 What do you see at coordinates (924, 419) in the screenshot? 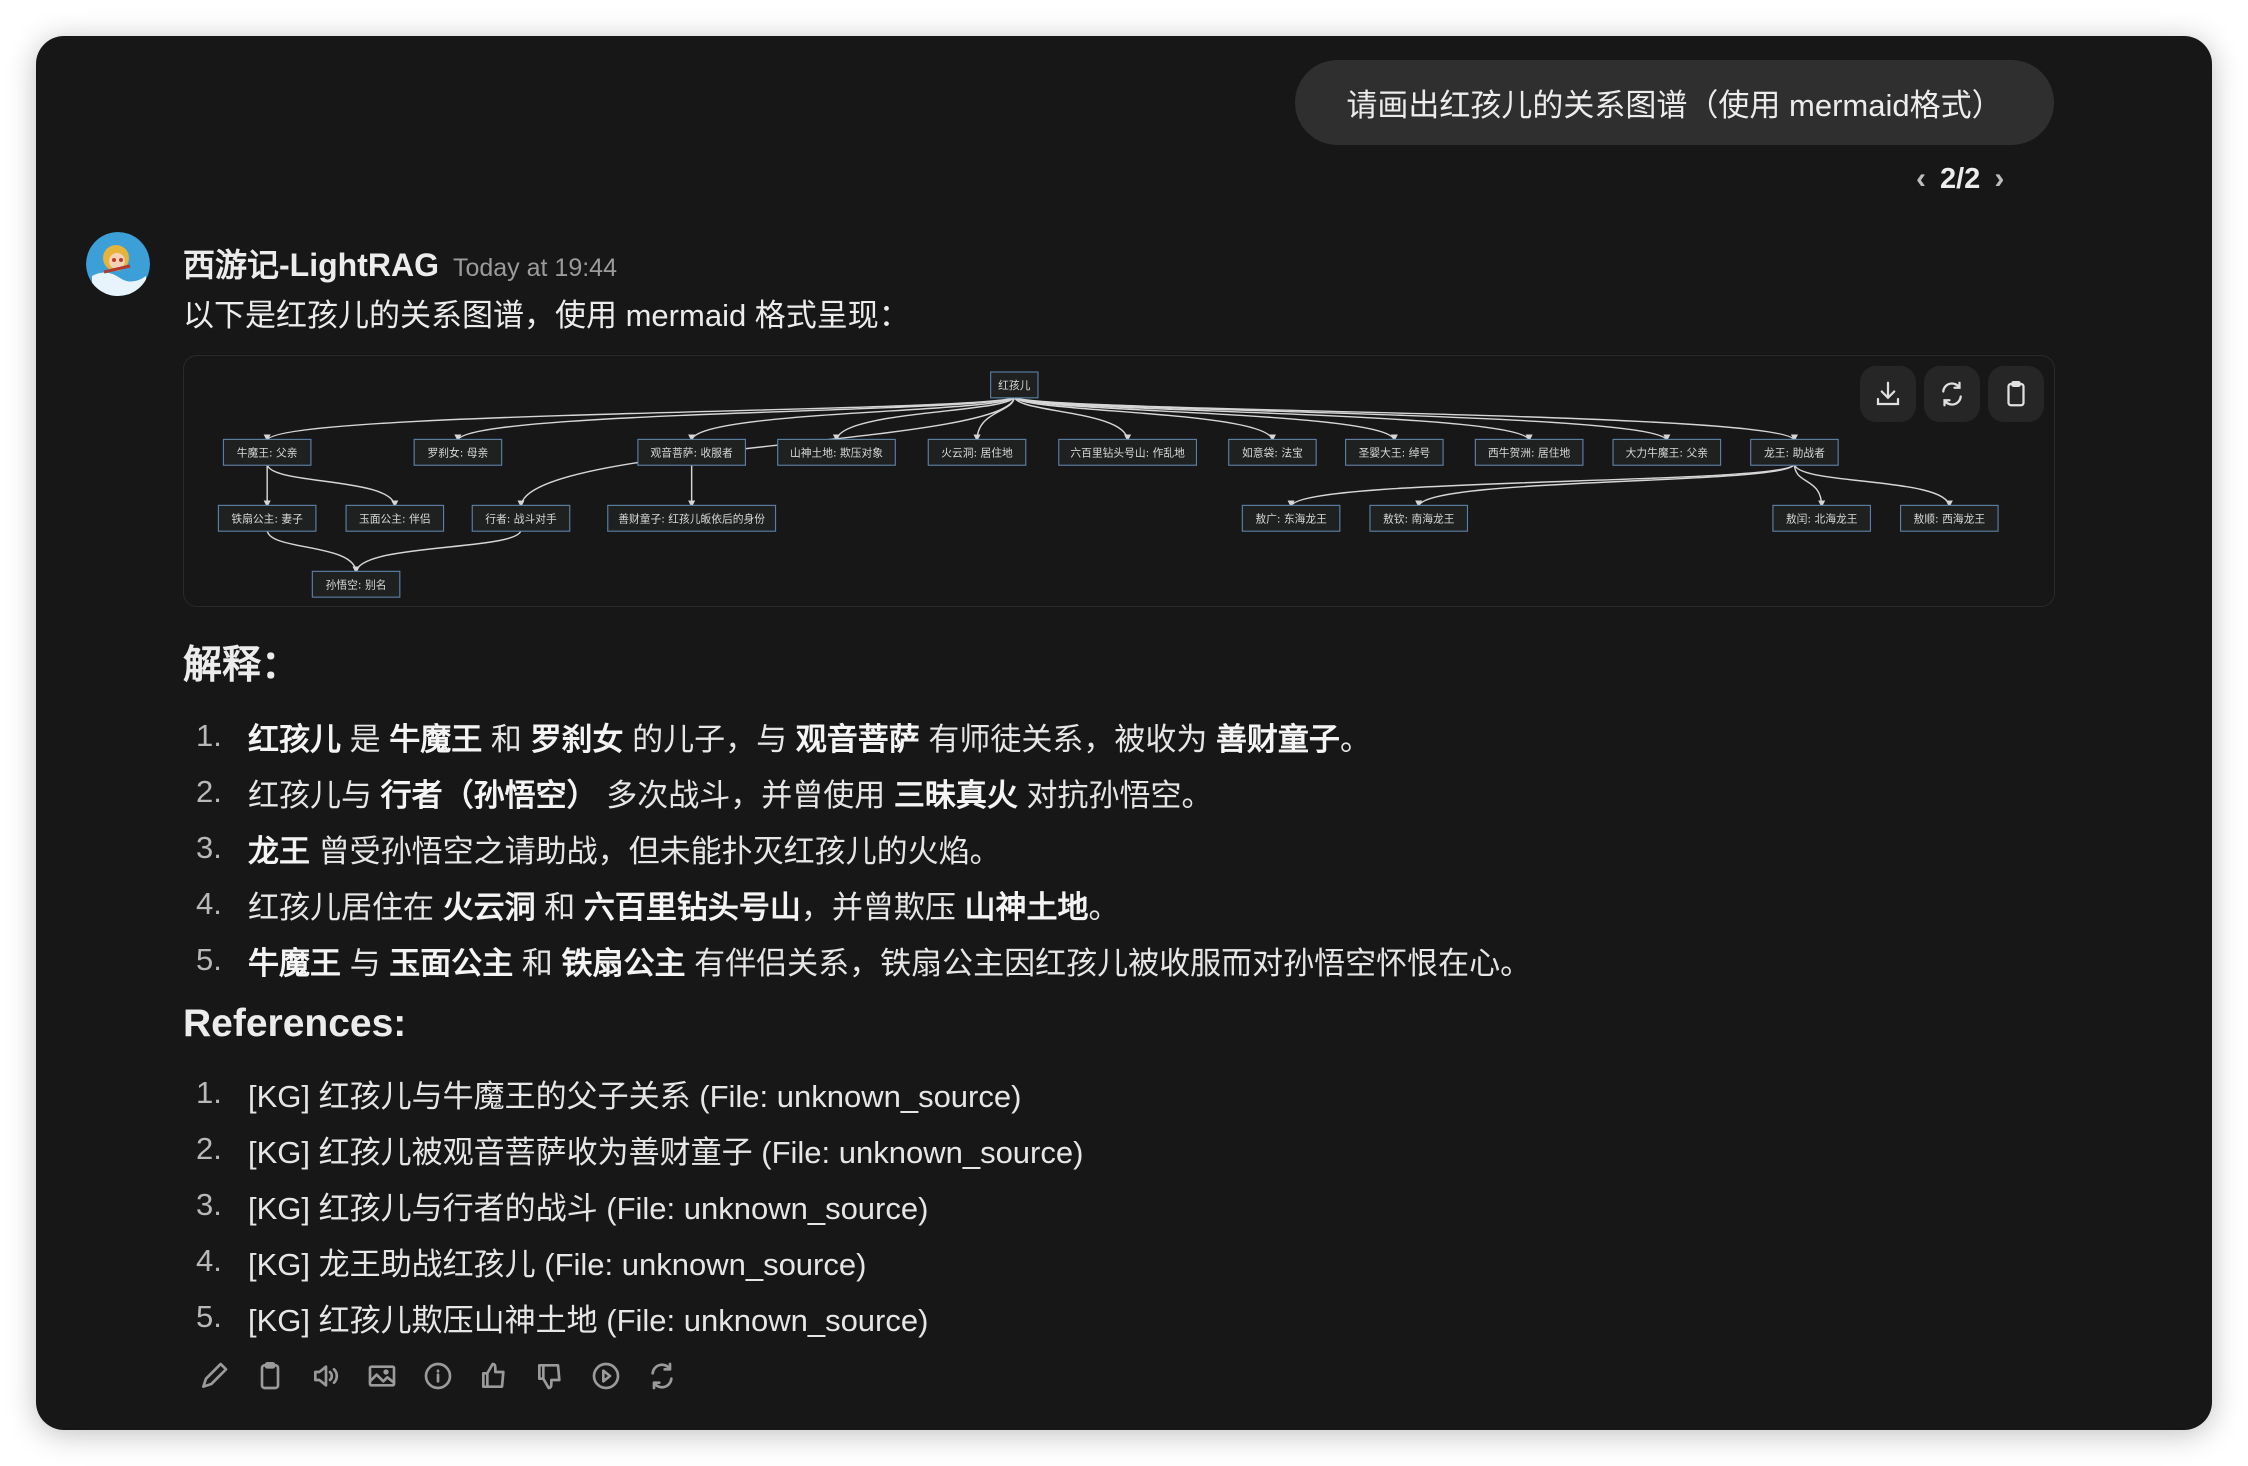
I see `edge-root-ss` at bounding box center [924, 419].